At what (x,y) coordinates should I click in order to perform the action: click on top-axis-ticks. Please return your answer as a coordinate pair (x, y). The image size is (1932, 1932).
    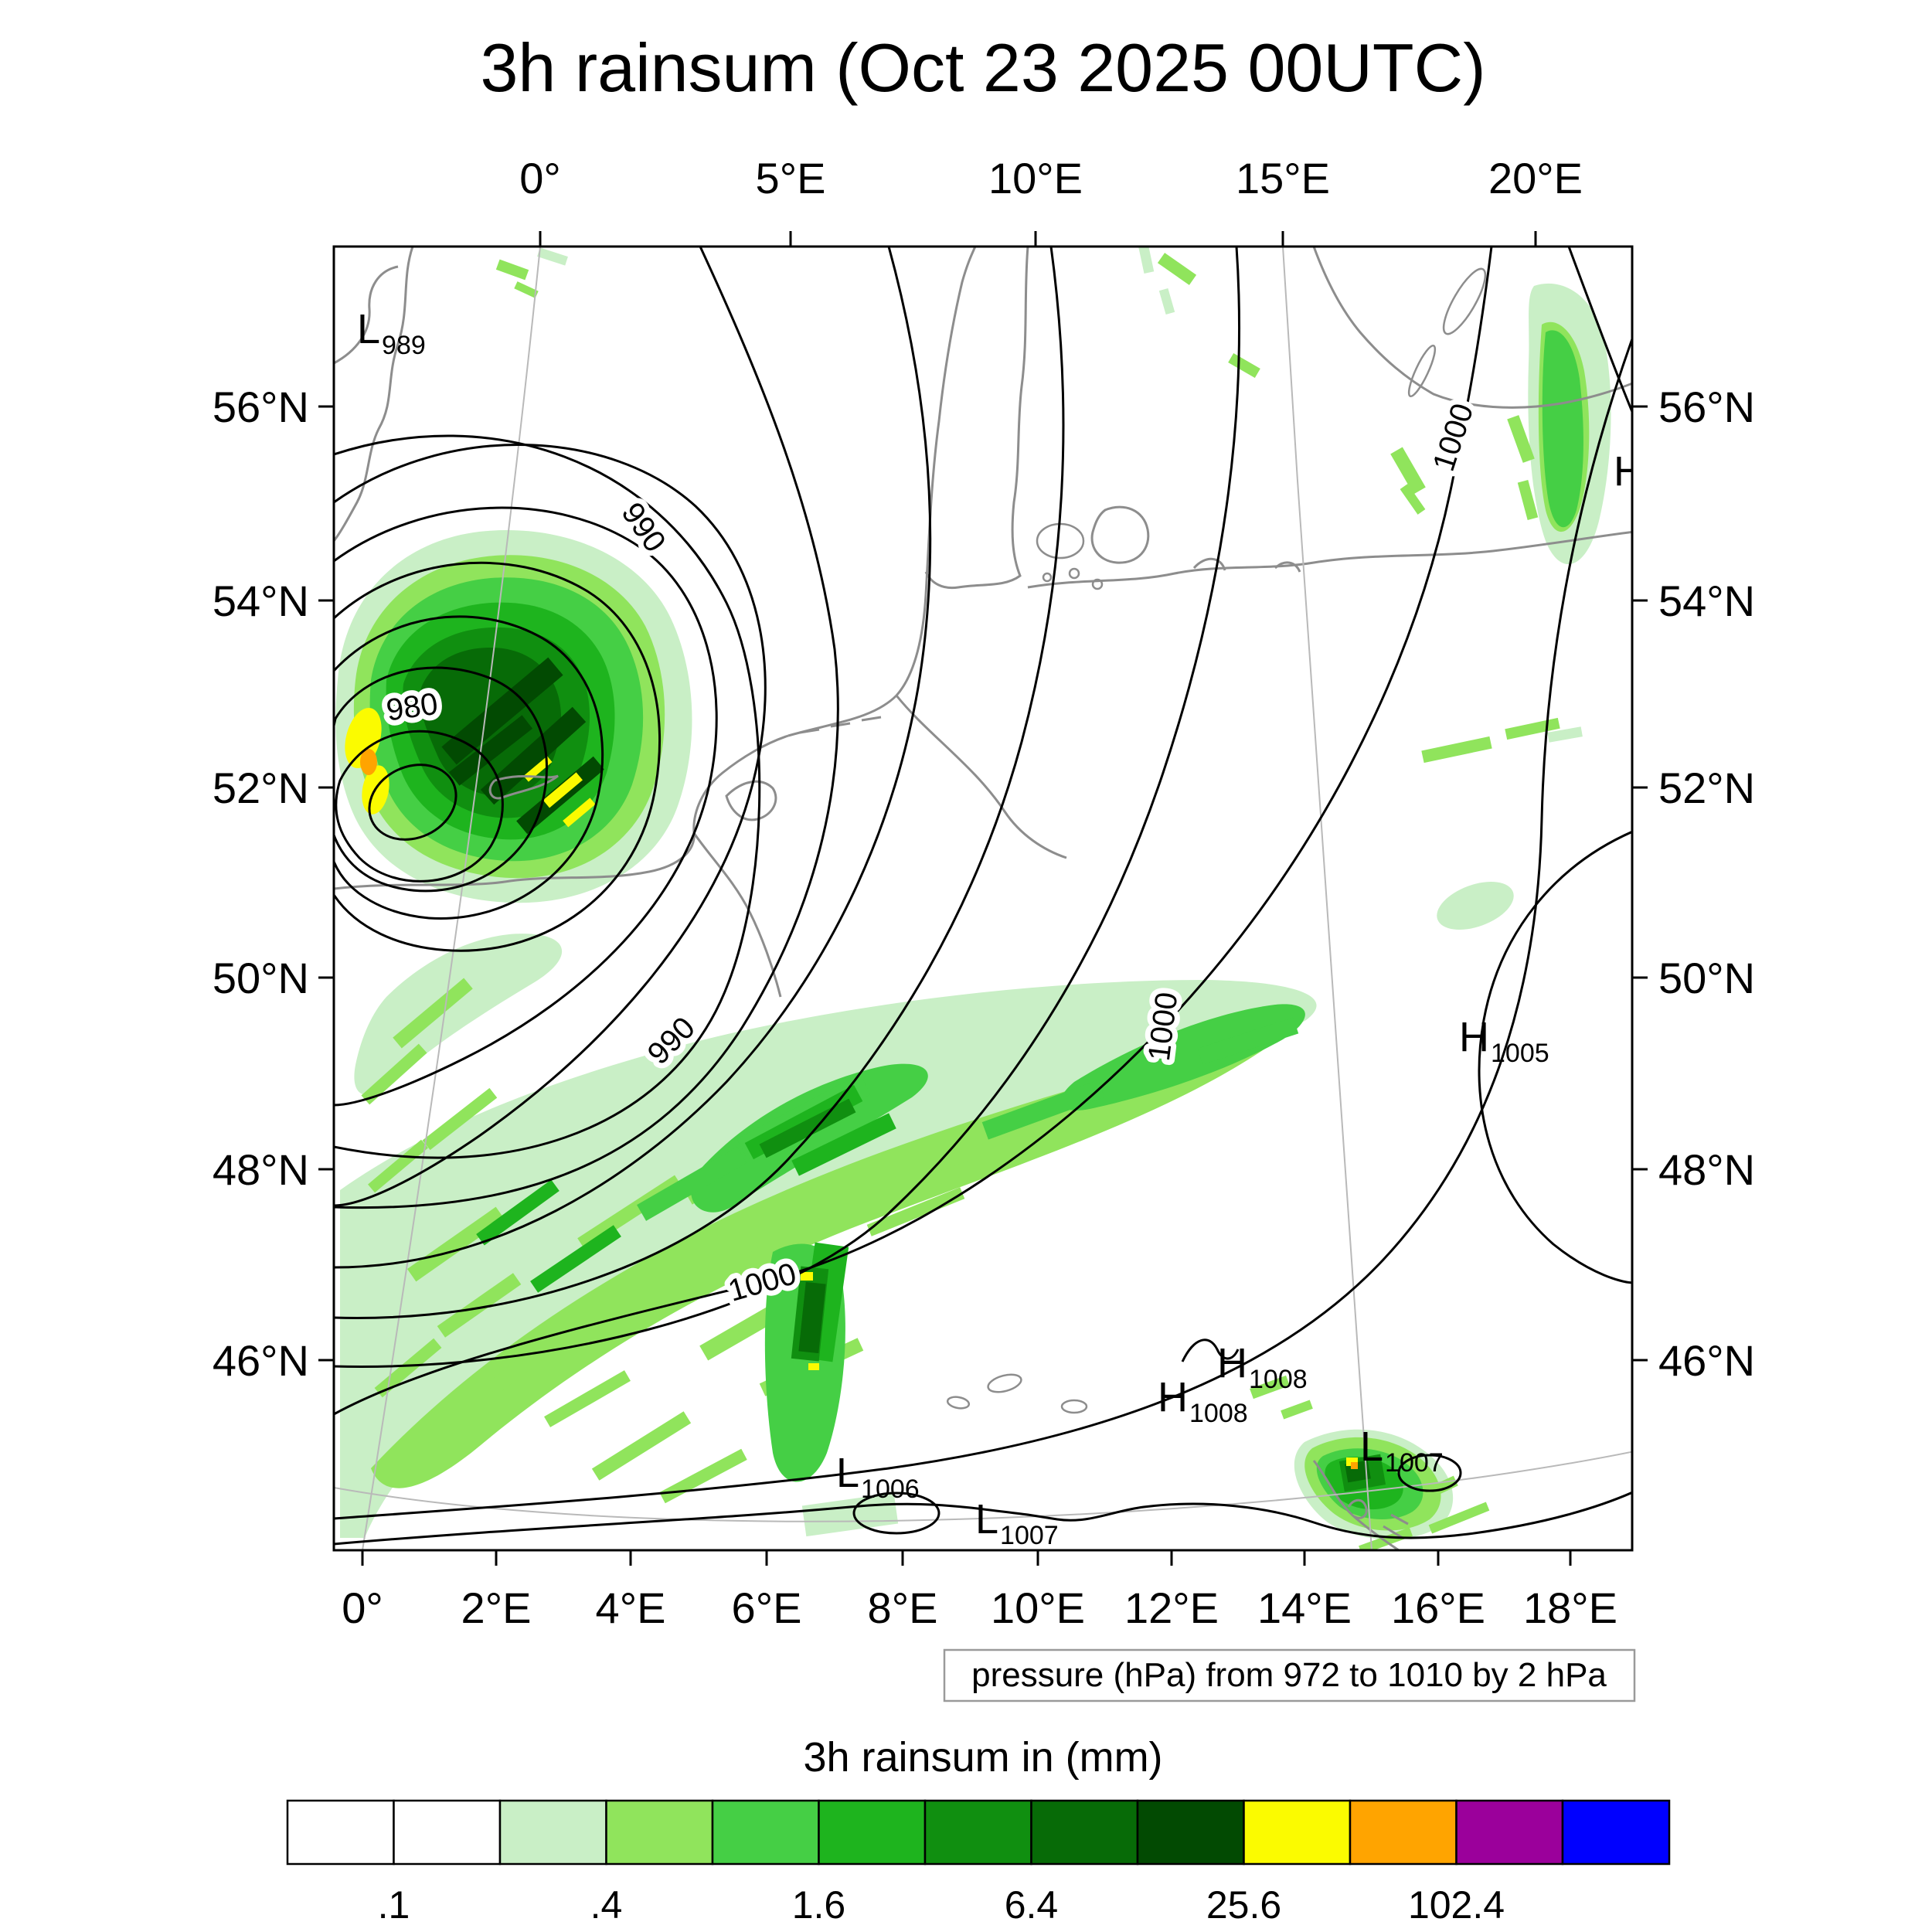
    Looking at the image, I should click on (1038, 239).